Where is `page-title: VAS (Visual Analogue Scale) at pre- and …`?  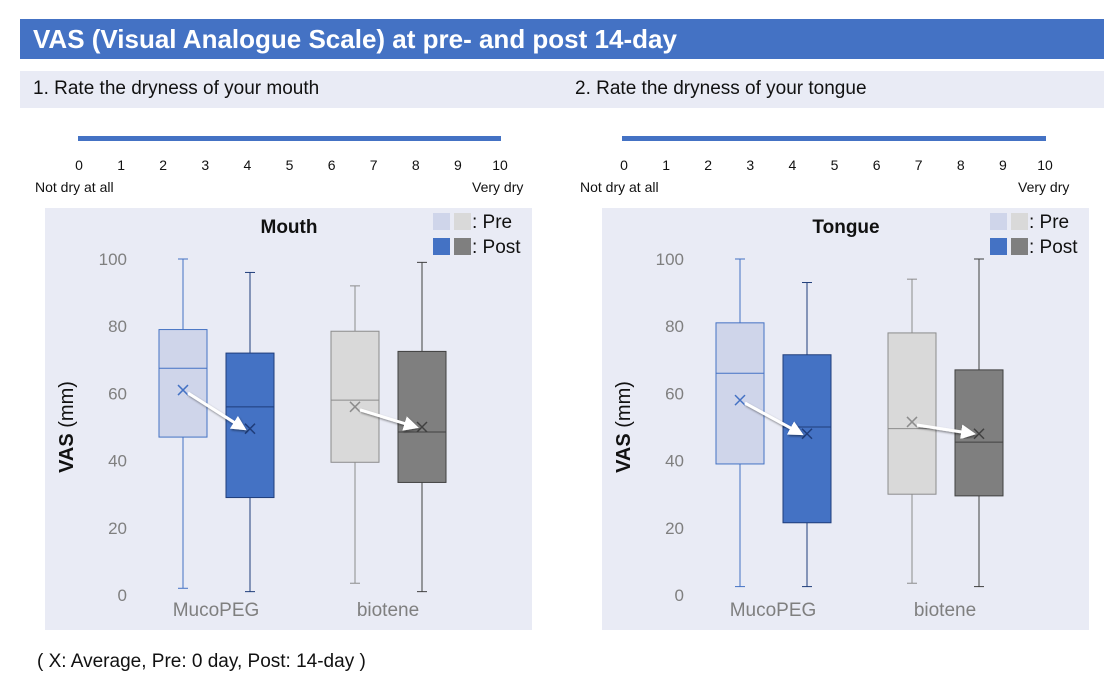
page-title: VAS (Visual Analogue Scale) at pre- and … is located at coordinates (562, 39).